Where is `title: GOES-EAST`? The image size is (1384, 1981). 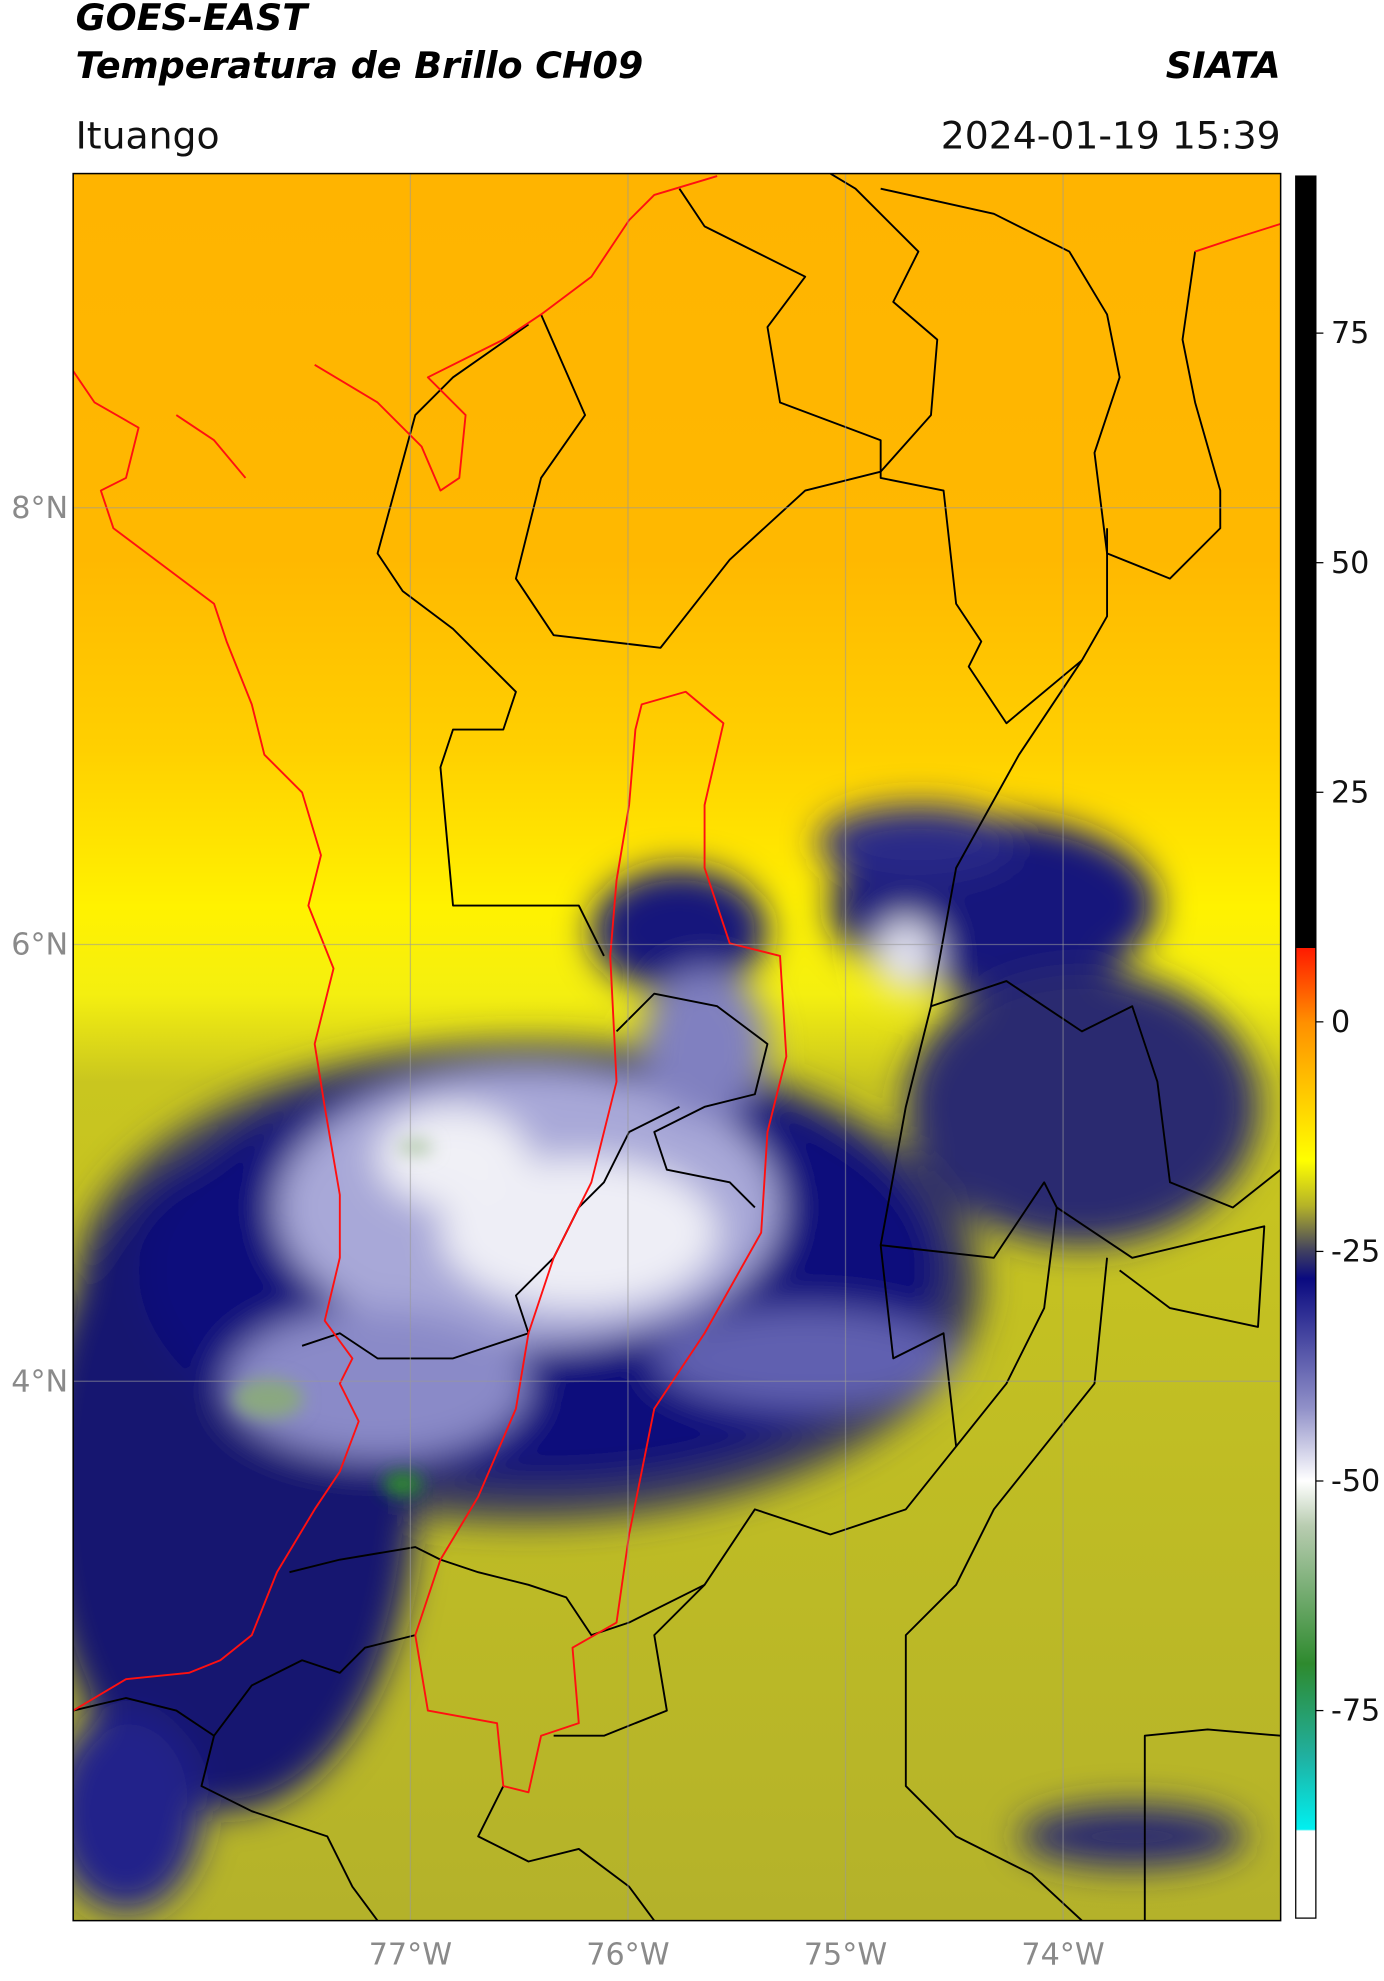 title: GOES-EAST is located at coordinates (193, 19).